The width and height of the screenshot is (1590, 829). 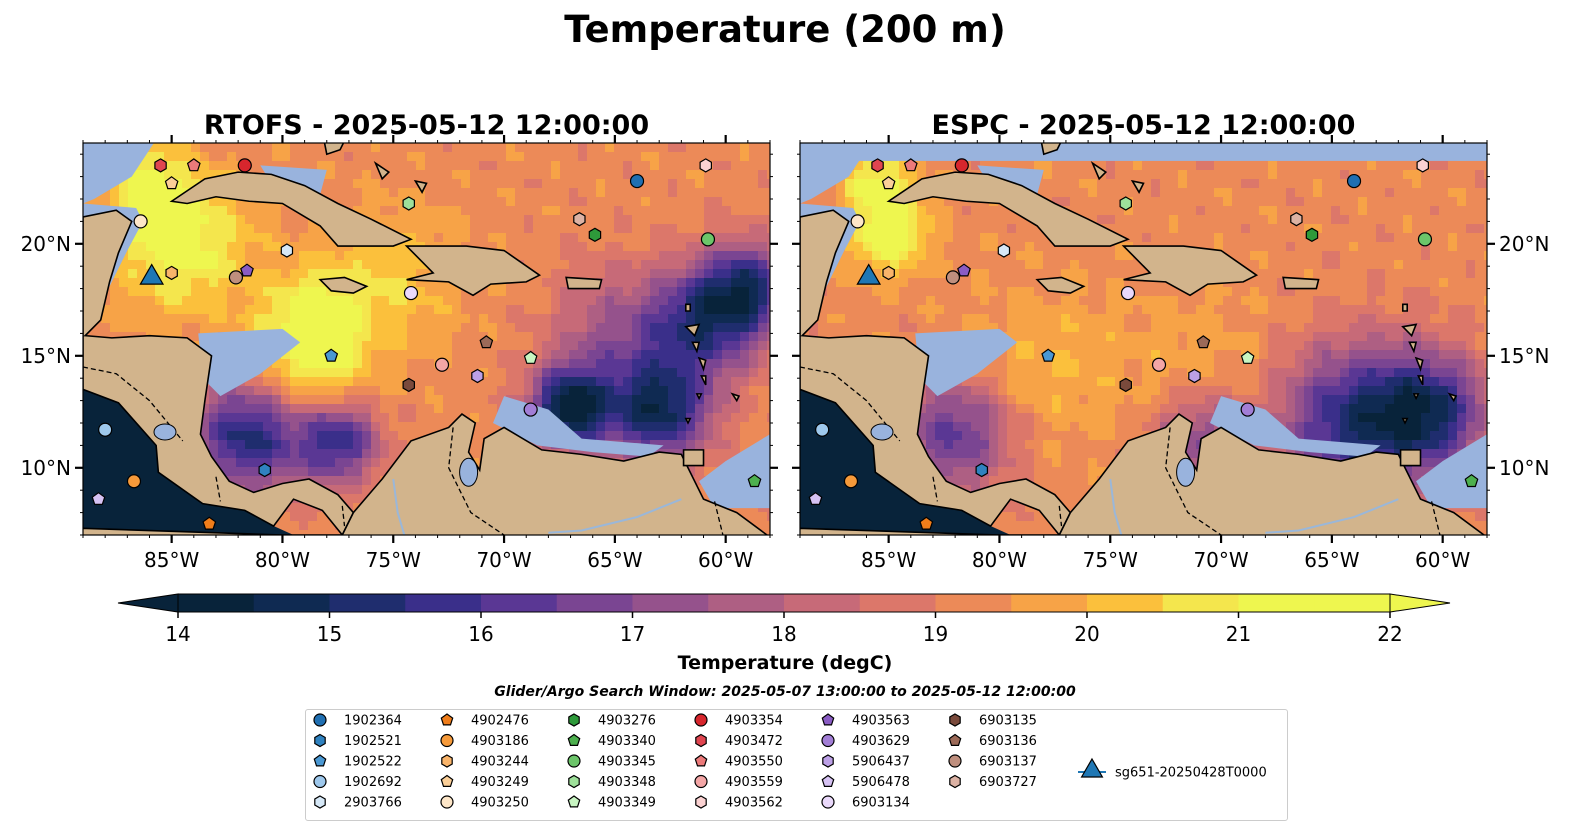 I want to click on x-tick-label: 75°W, so click(x=393, y=560).